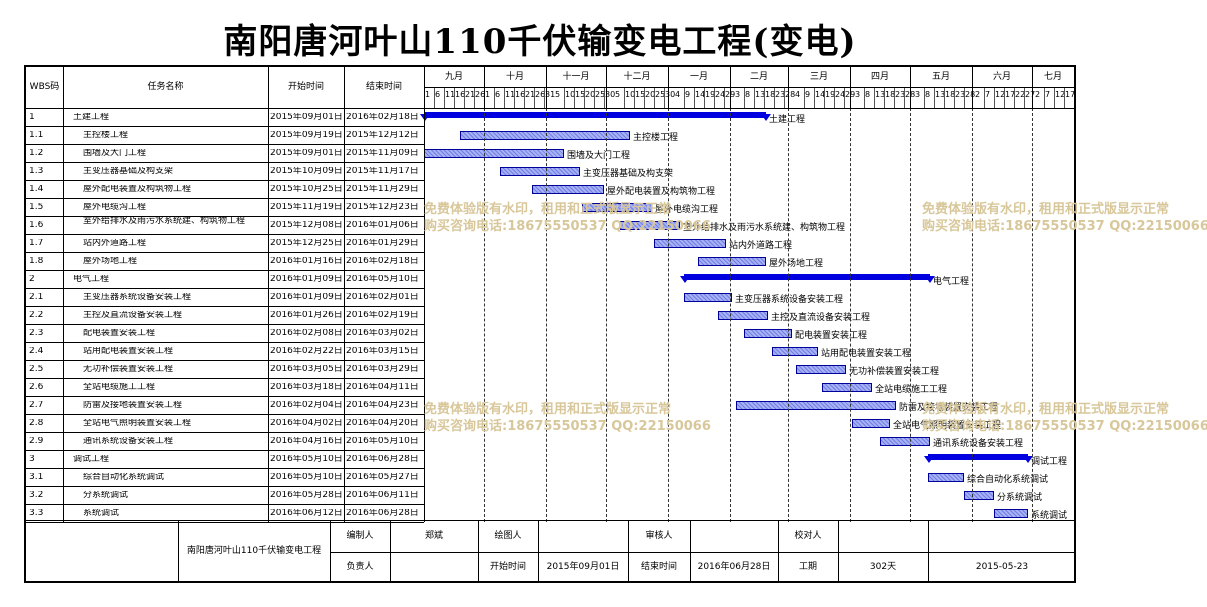  I want to click on day-tick-label: 30, so click(670, 95).